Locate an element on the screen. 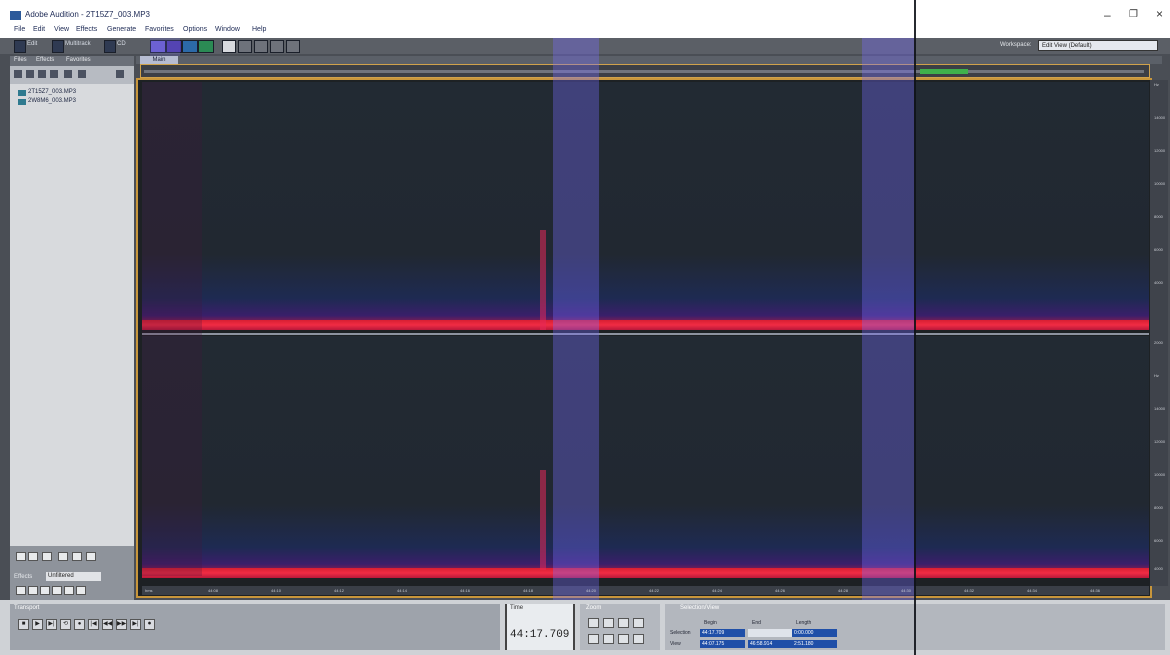  selection-highlight is located at coordinates (888, 319).